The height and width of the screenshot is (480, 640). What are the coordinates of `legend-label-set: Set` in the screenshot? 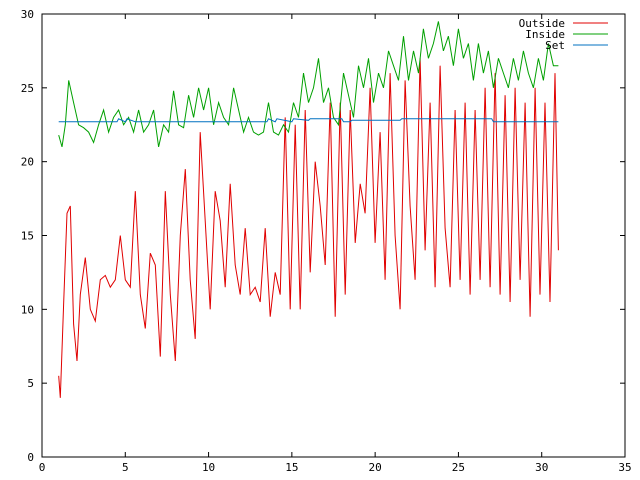 It's located at (555, 45).